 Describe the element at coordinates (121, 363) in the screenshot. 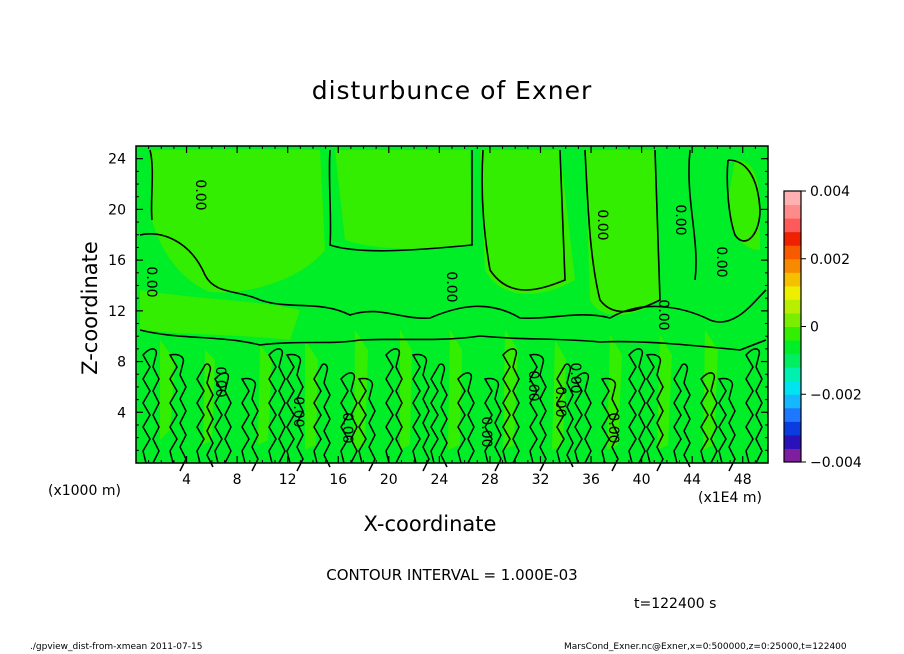

I see `y-tick-label: 8` at that location.